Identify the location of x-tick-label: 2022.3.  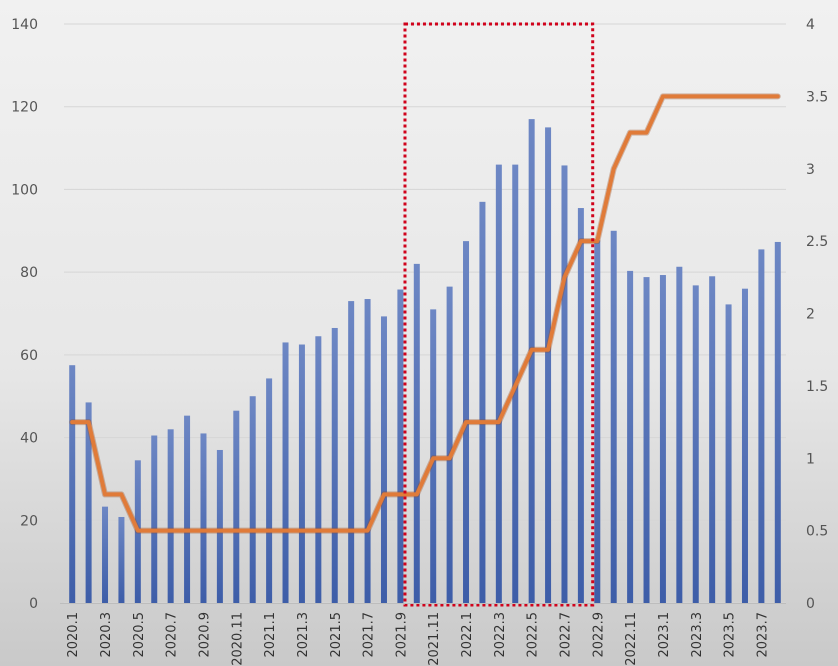
(500, 635).